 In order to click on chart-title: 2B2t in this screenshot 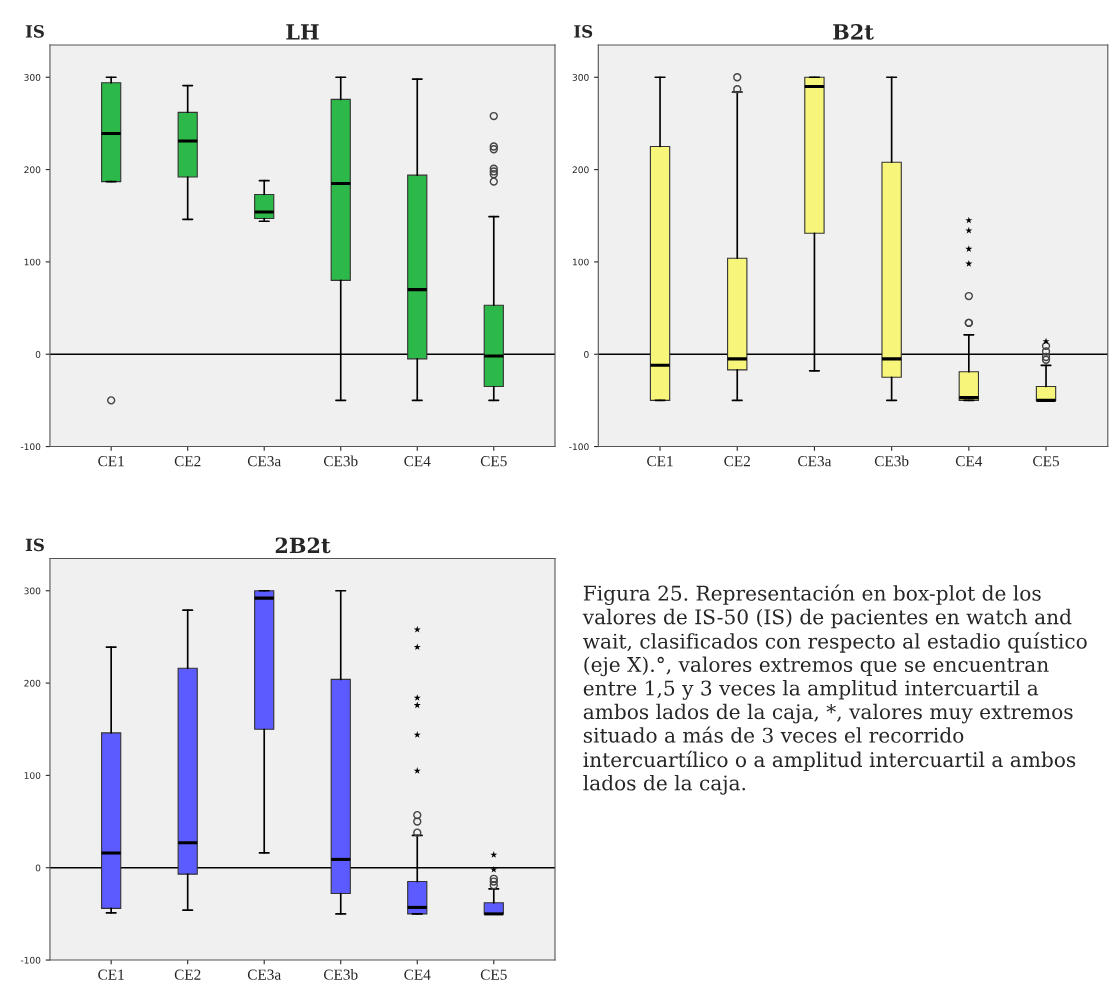, I will do `click(303, 545)`.